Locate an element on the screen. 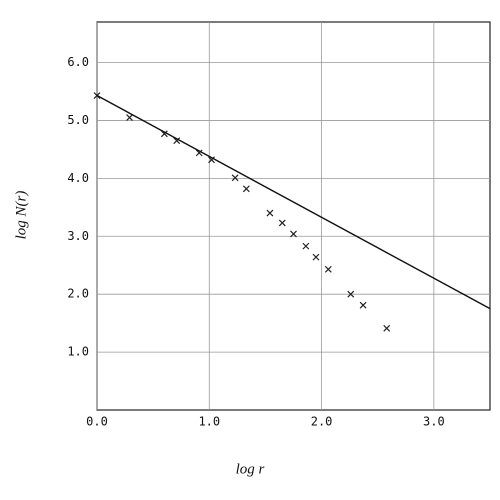 The image size is (500, 500). x-tick-label: 0.0 is located at coordinates (97, 422).